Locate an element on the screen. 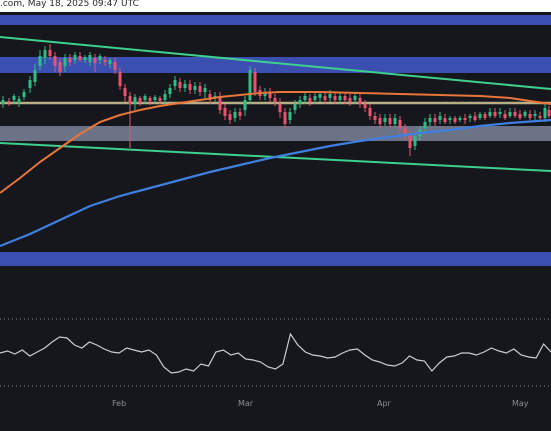  x-tick-label: Mar is located at coordinates (246, 403).